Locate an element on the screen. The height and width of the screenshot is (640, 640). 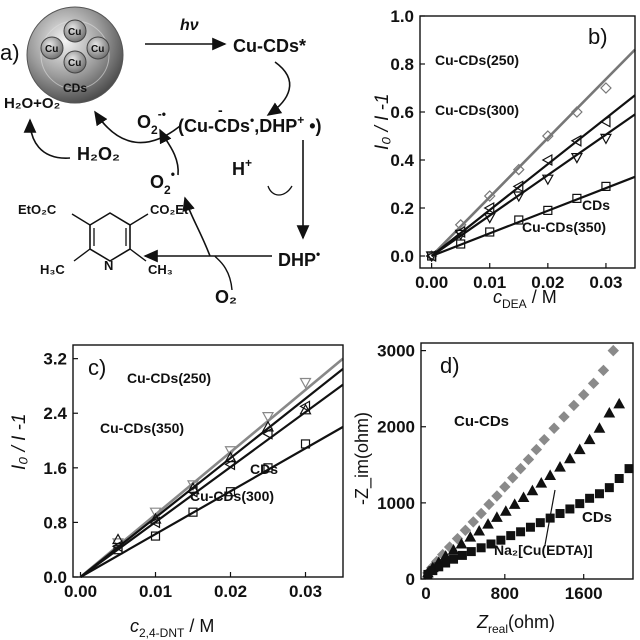
panel-b-ytick-label: 1.0 is located at coordinates (402, 16).